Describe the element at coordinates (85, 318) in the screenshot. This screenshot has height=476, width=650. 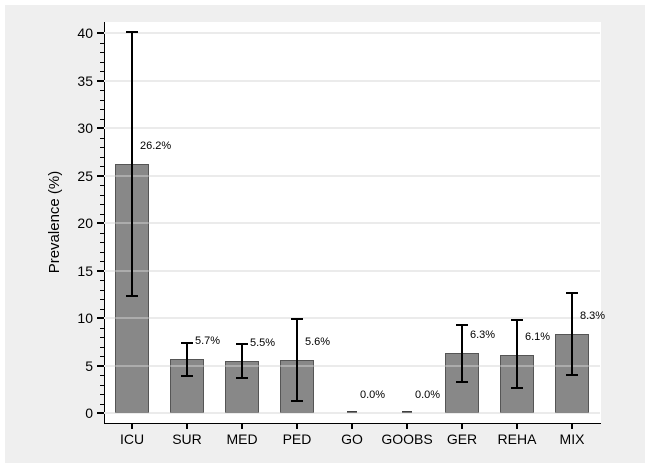
I see `y-axis-tick-label: 10` at that location.